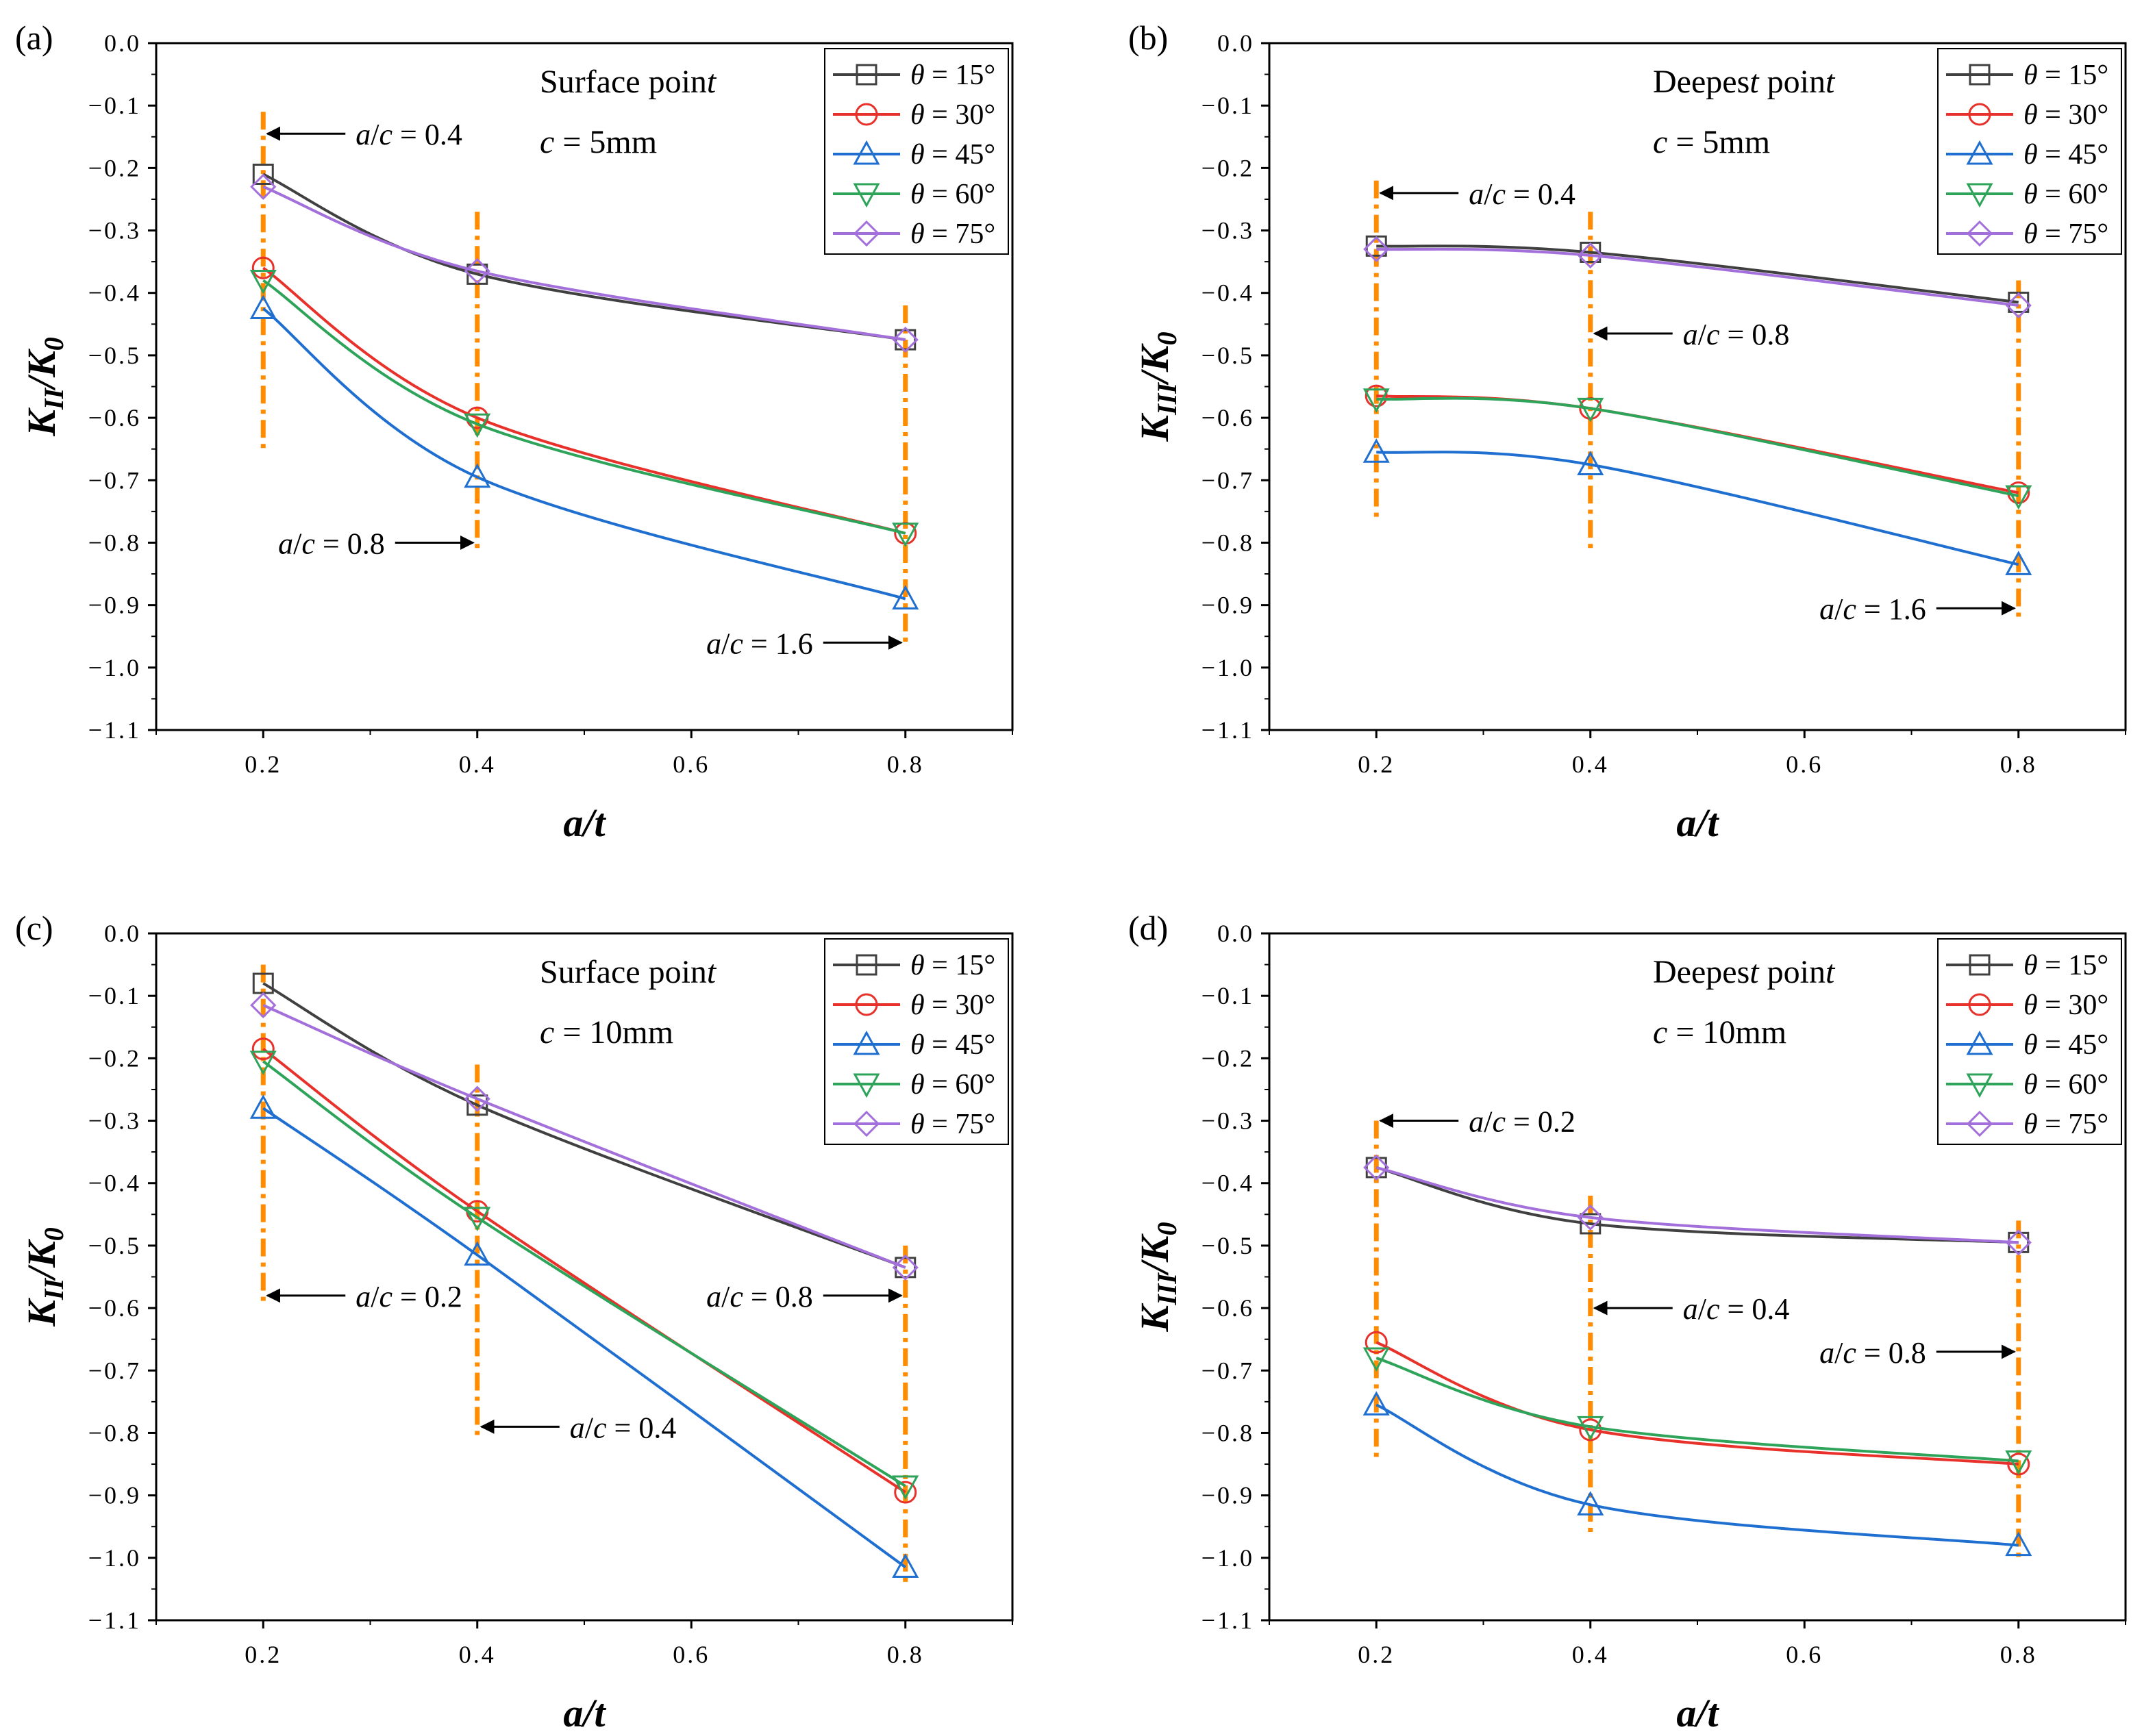 Image resolution: width=2155 pixels, height=1736 pixels. Describe the element at coordinates (114, 1183) in the screenshot. I see `y-tick-label: −0.4` at that location.